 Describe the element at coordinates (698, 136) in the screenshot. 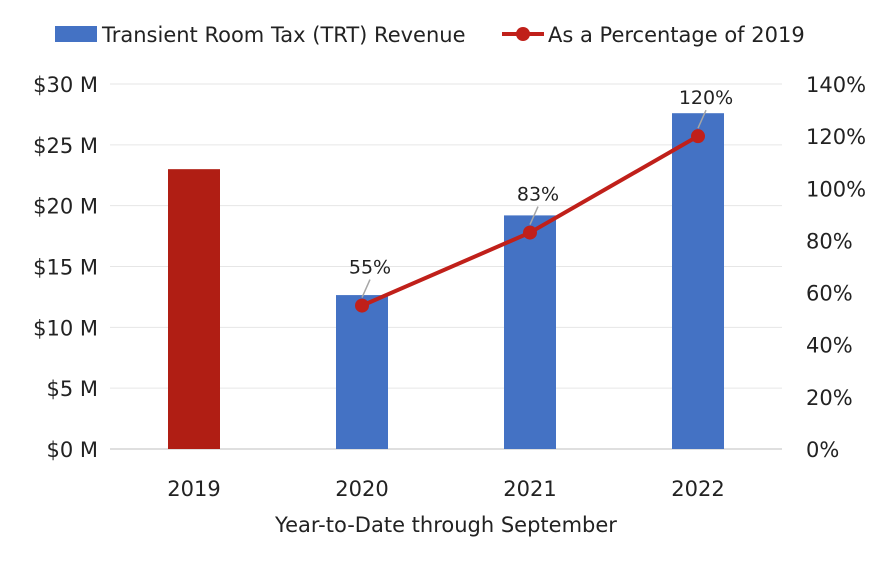

I see `line-point-2022` at that location.